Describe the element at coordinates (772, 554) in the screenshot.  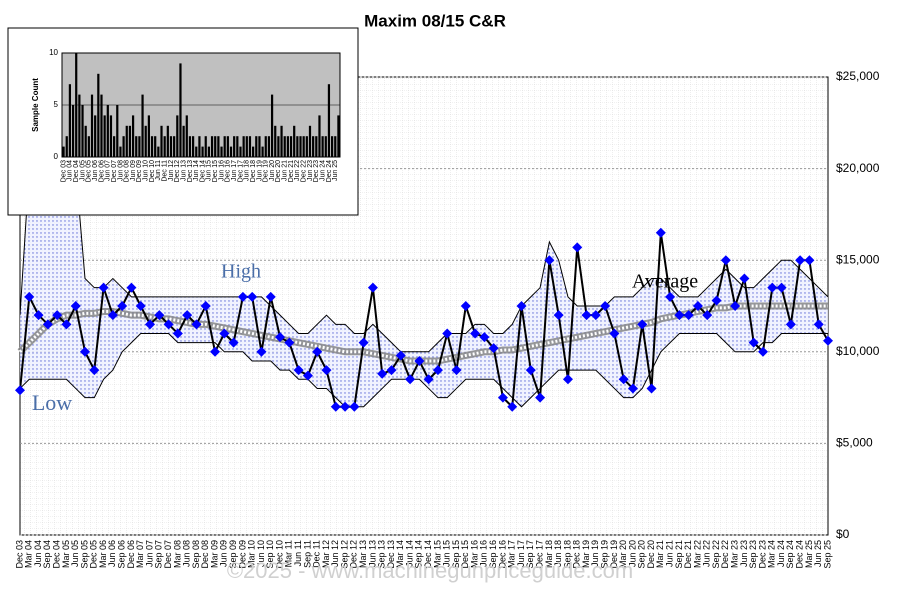
I see `x-tick-label: Mar 24` at that location.